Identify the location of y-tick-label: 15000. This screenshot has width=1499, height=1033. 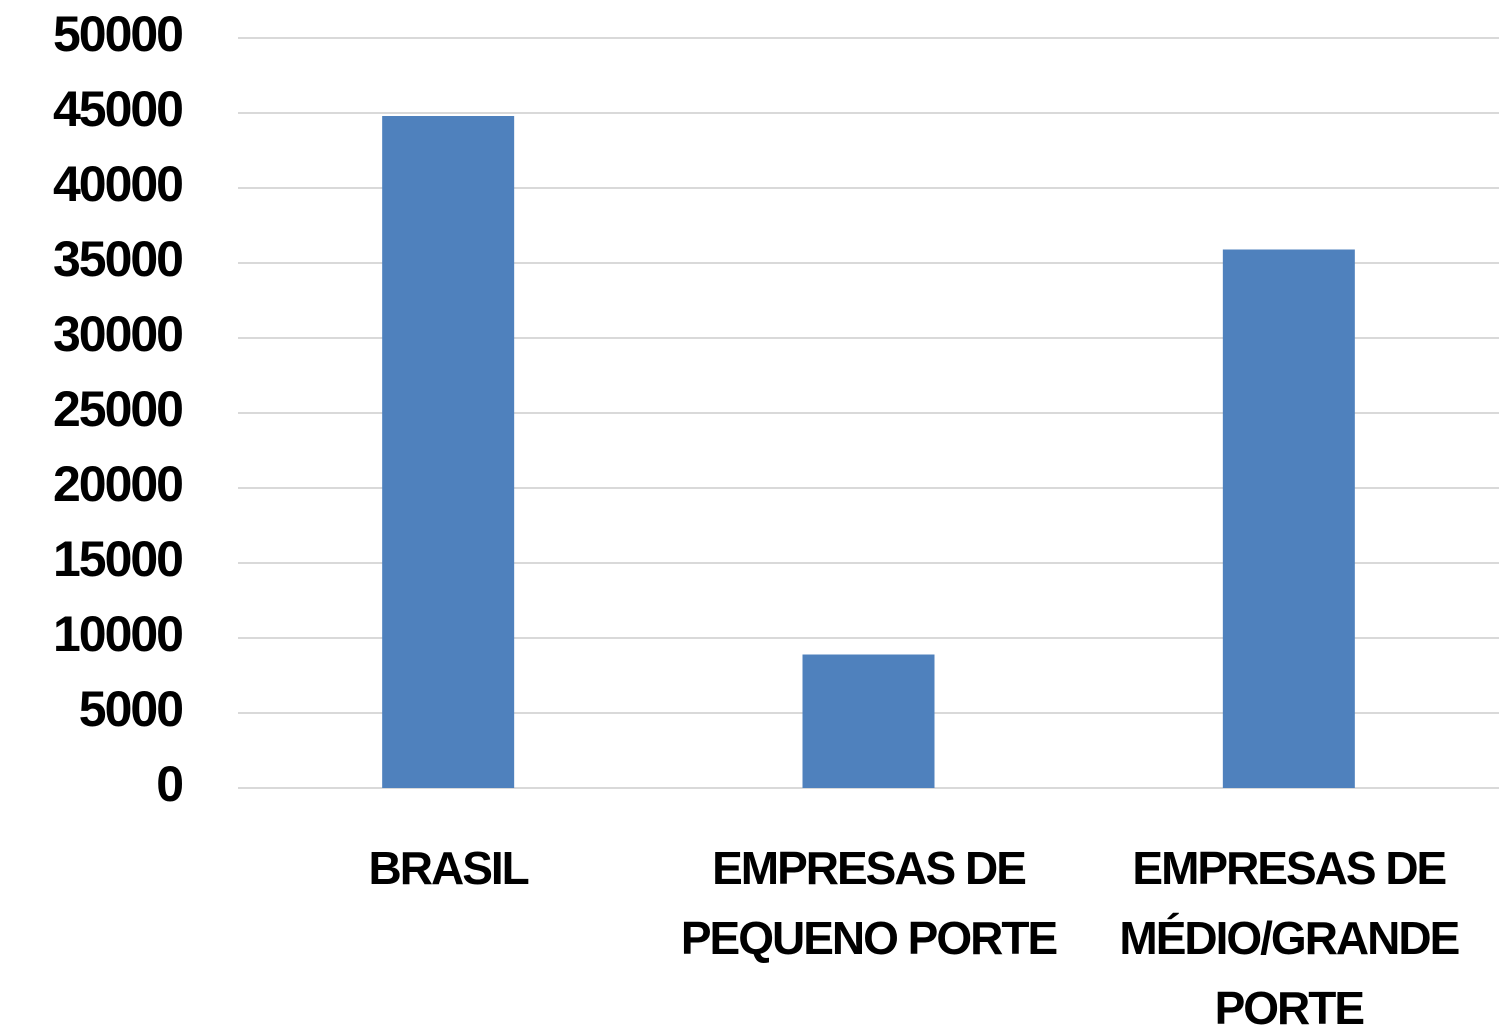
(117, 559).